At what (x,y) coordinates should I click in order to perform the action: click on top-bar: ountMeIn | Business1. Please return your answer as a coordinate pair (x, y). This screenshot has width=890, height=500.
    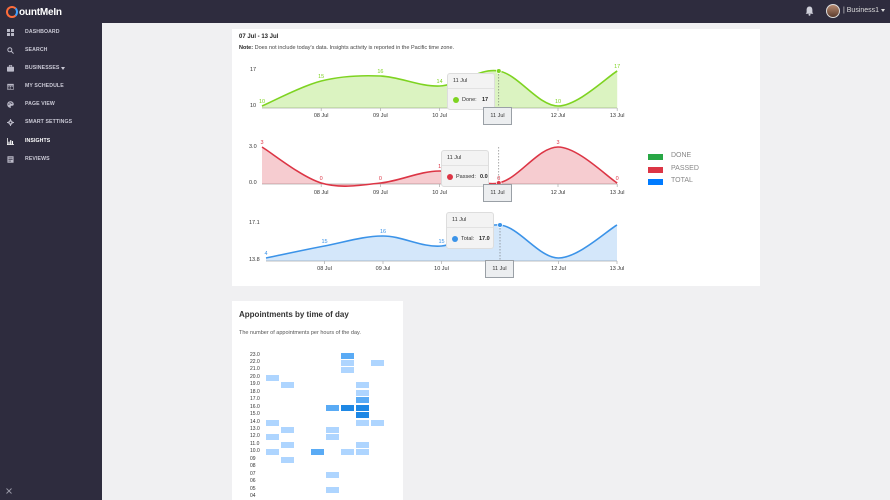
    Looking at the image, I should click on (445, 11).